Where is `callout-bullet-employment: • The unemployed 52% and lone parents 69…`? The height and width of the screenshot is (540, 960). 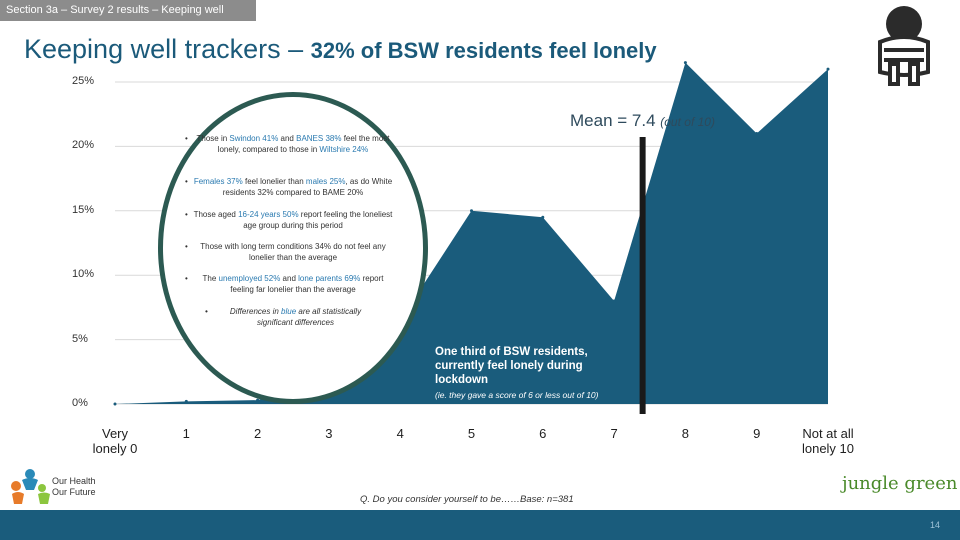 callout-bullet-employment: • The unemployed 52% and lone parents 69… is located at coordinates (289, 284).